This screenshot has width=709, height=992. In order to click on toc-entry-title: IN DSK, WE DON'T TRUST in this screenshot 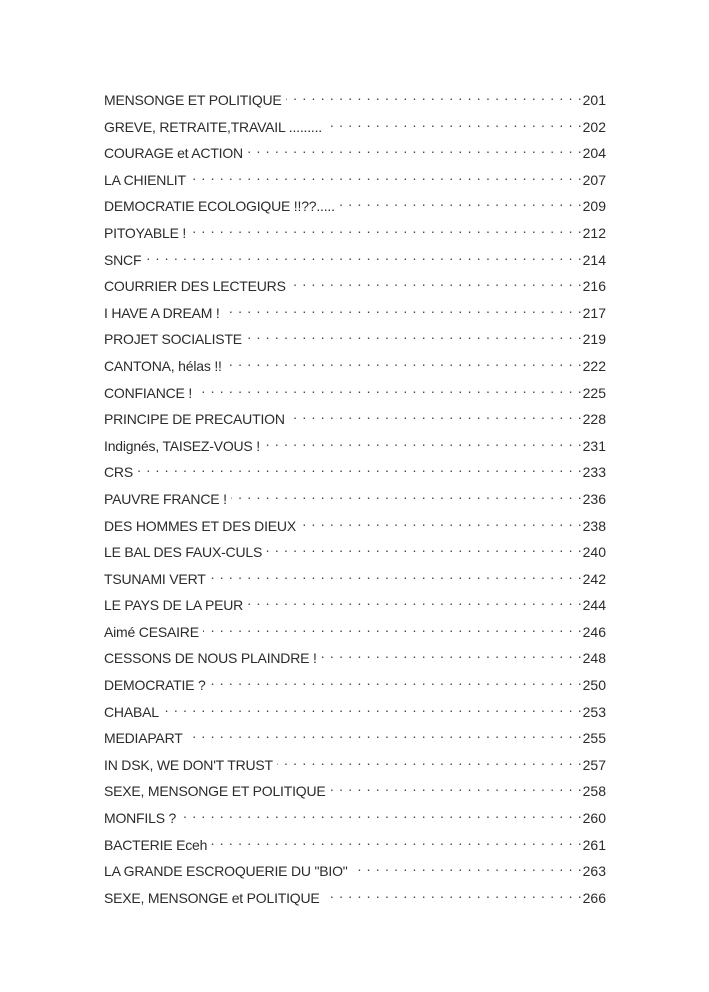, I will do `click(188, 764)`.